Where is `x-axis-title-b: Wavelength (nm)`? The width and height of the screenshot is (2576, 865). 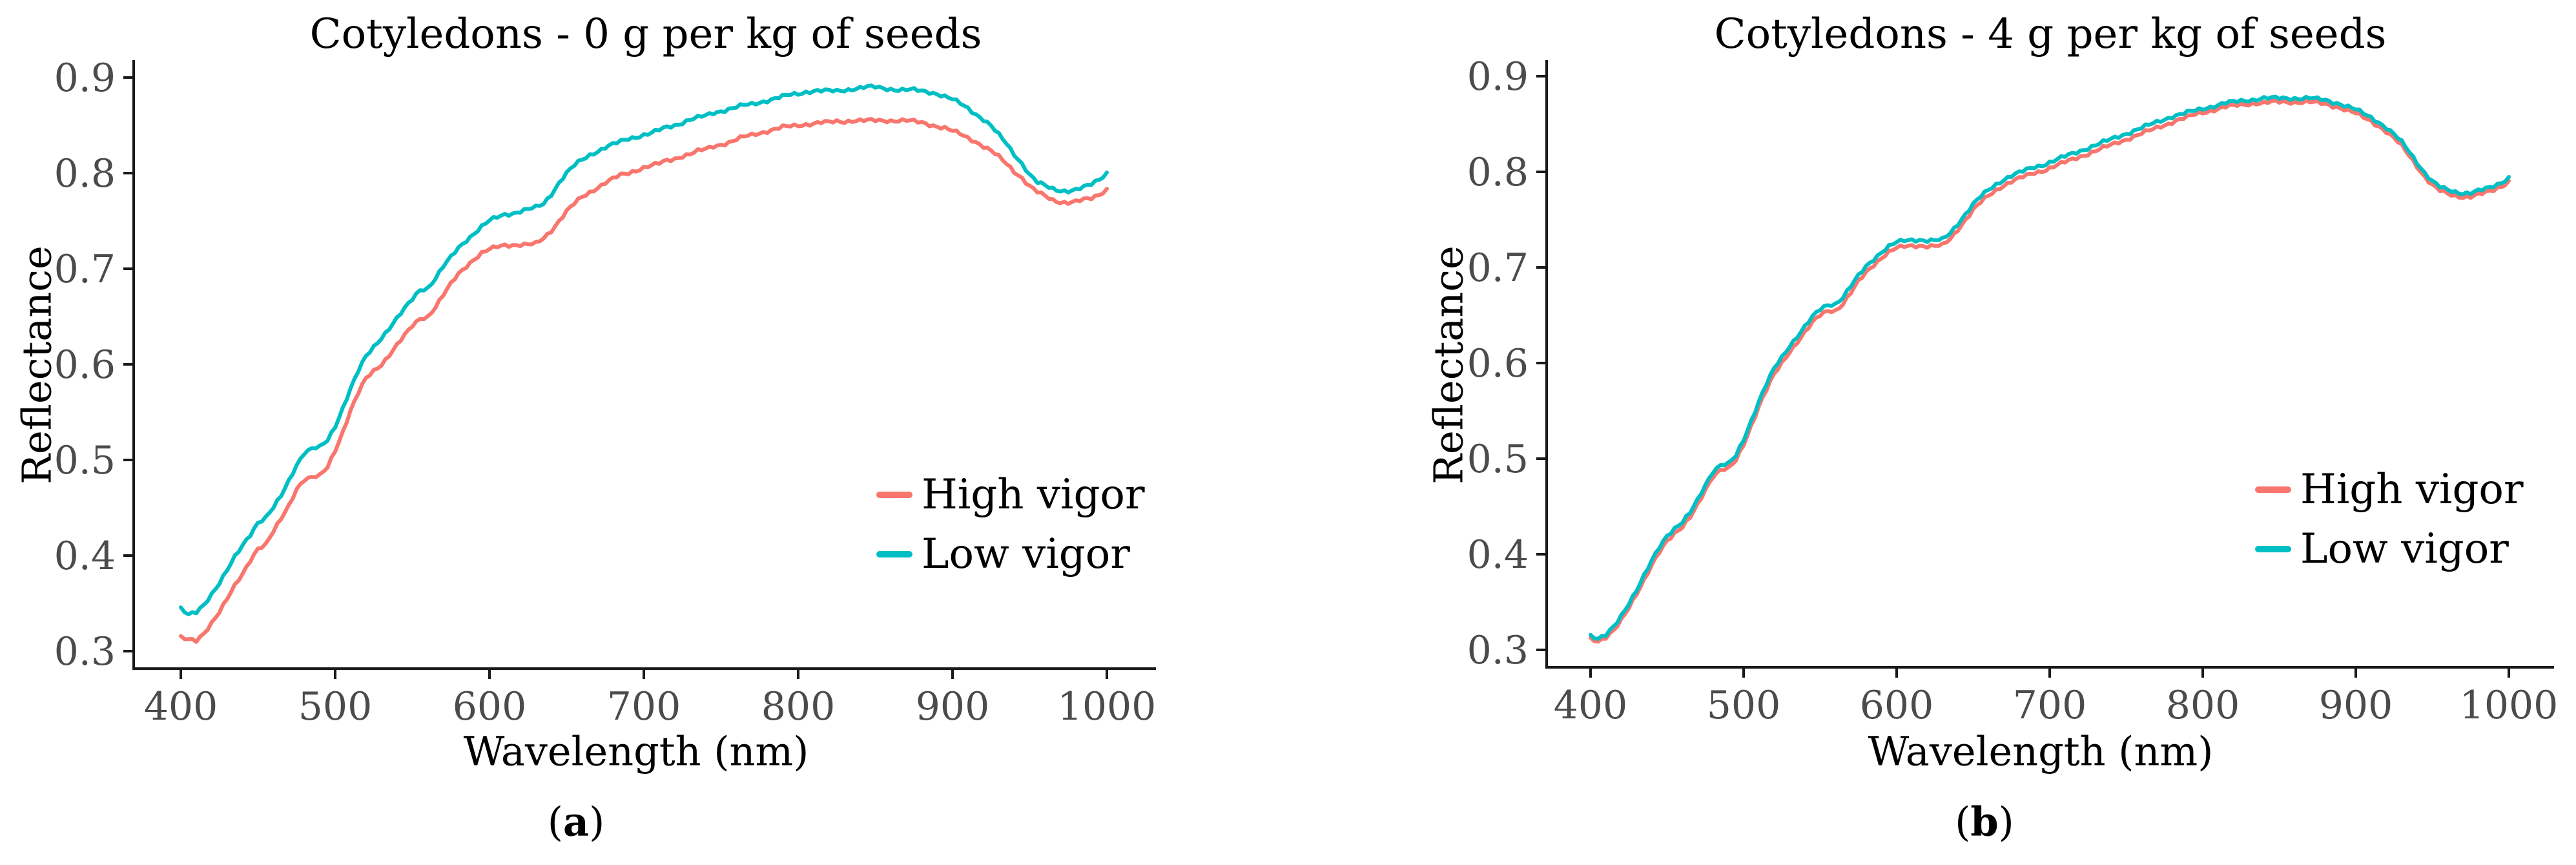 x-axis-title-b: Wavelength (nm) is located at coordinates (2041, 751).